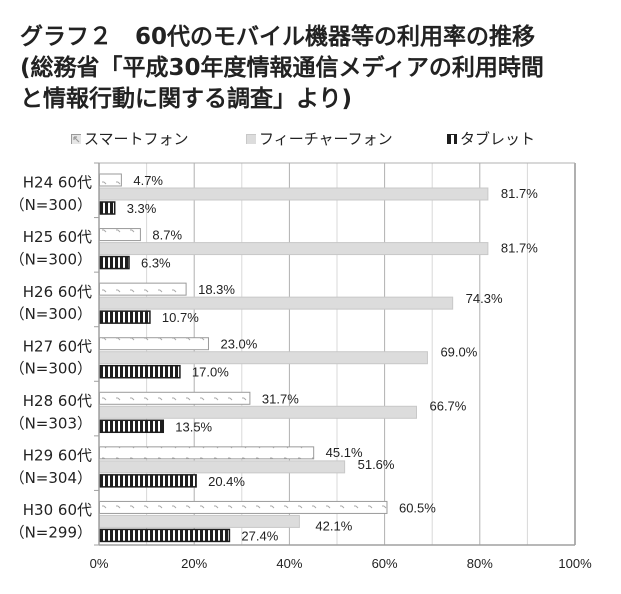 This screenshot has height=594, width=621. I want to click on feature-phone-swatch-icon, so click(251, 138).